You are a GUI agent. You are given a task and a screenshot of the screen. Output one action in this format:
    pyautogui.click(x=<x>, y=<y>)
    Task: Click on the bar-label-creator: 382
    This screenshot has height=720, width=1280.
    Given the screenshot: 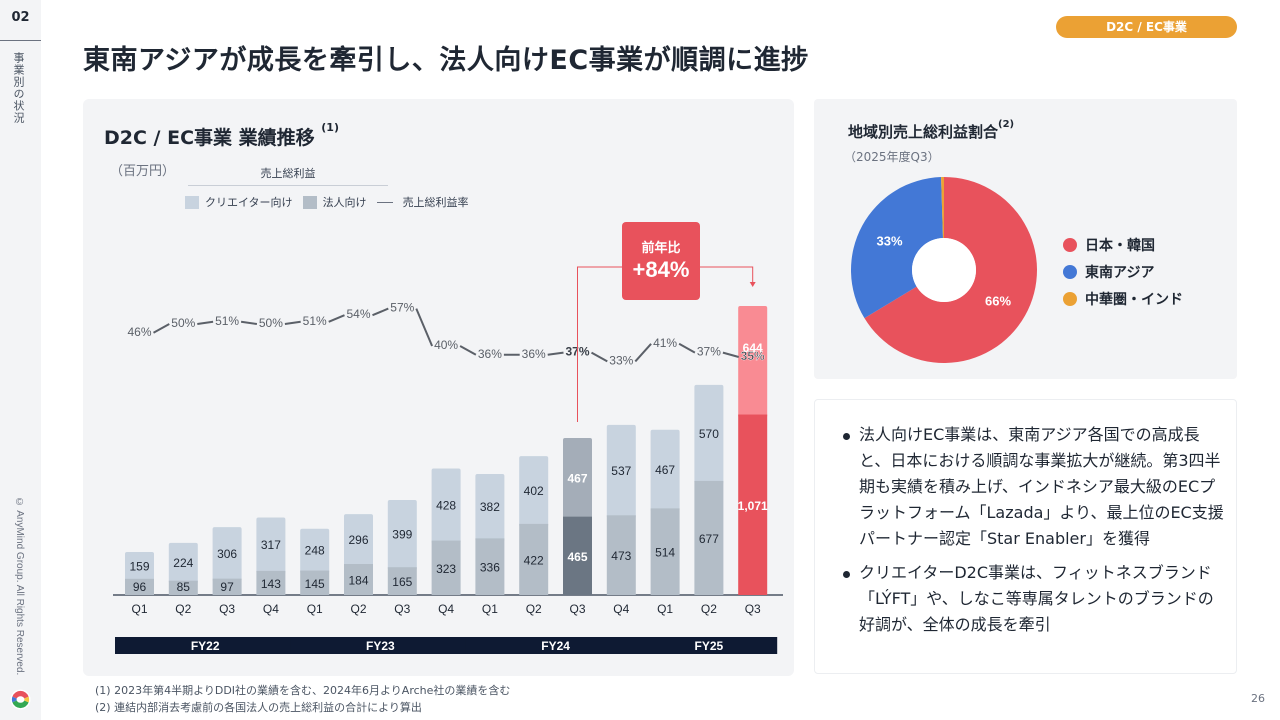 What is the action you would take?
    pyautogui.click(x=490, y=507)
    